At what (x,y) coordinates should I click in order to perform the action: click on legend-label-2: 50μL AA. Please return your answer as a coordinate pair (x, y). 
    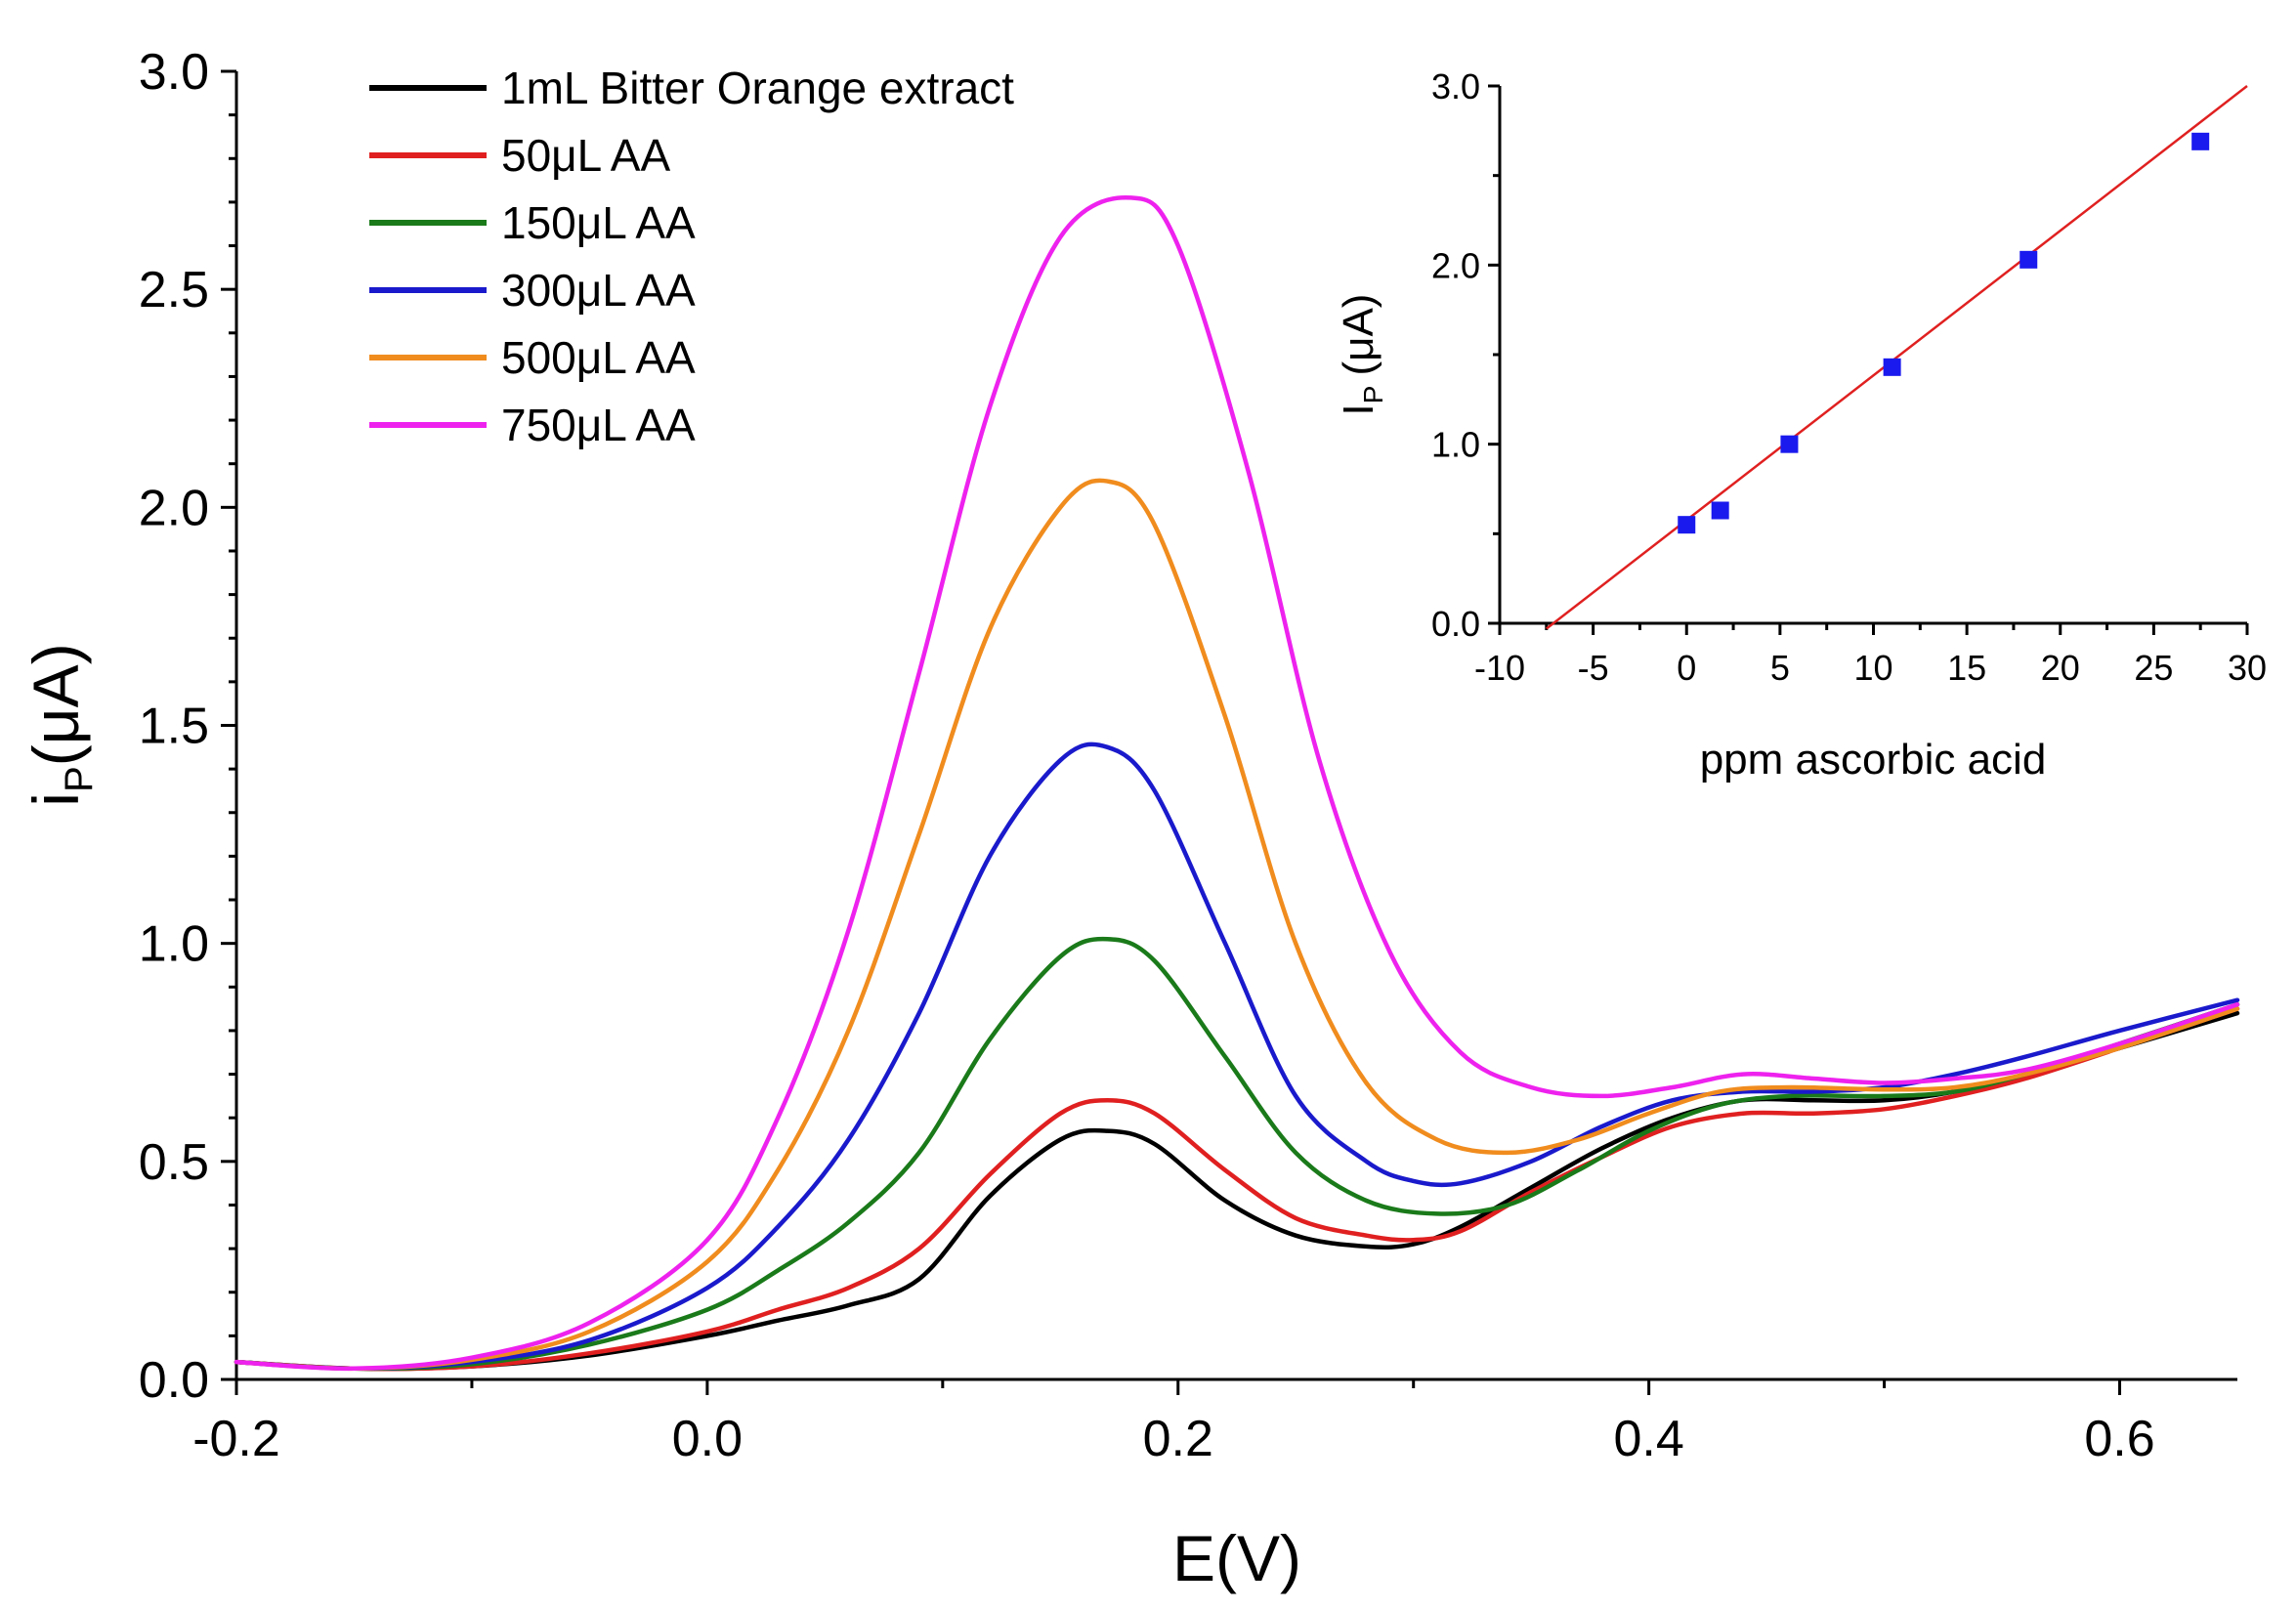
    Looking at the image, I should click on (585, 155).